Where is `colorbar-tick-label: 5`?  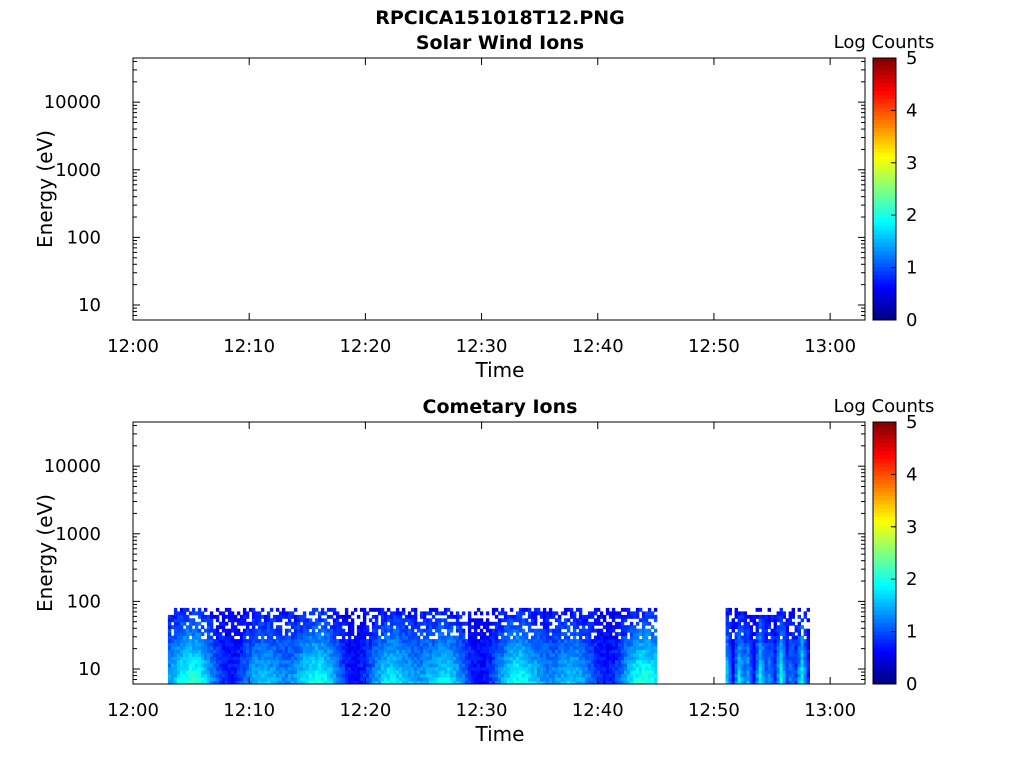
colorbar-tick-label: 5 is located at coordinates (911, 58).